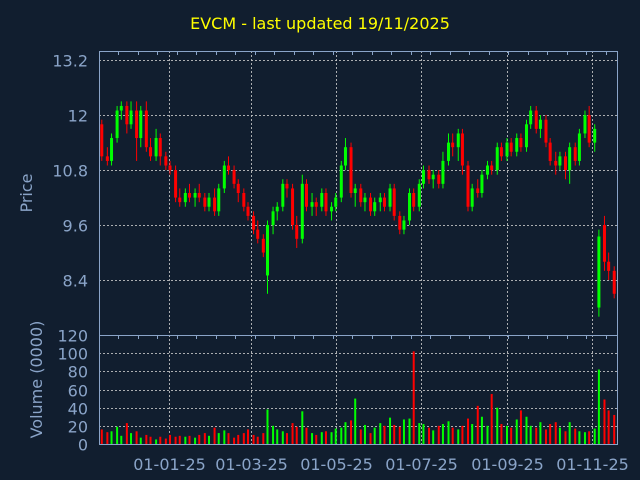 This screenshot has width=640, height=480. Describe the element at coordinates (78, 409) in the screenshot. I see `volume-tick-label: 40` at that location.